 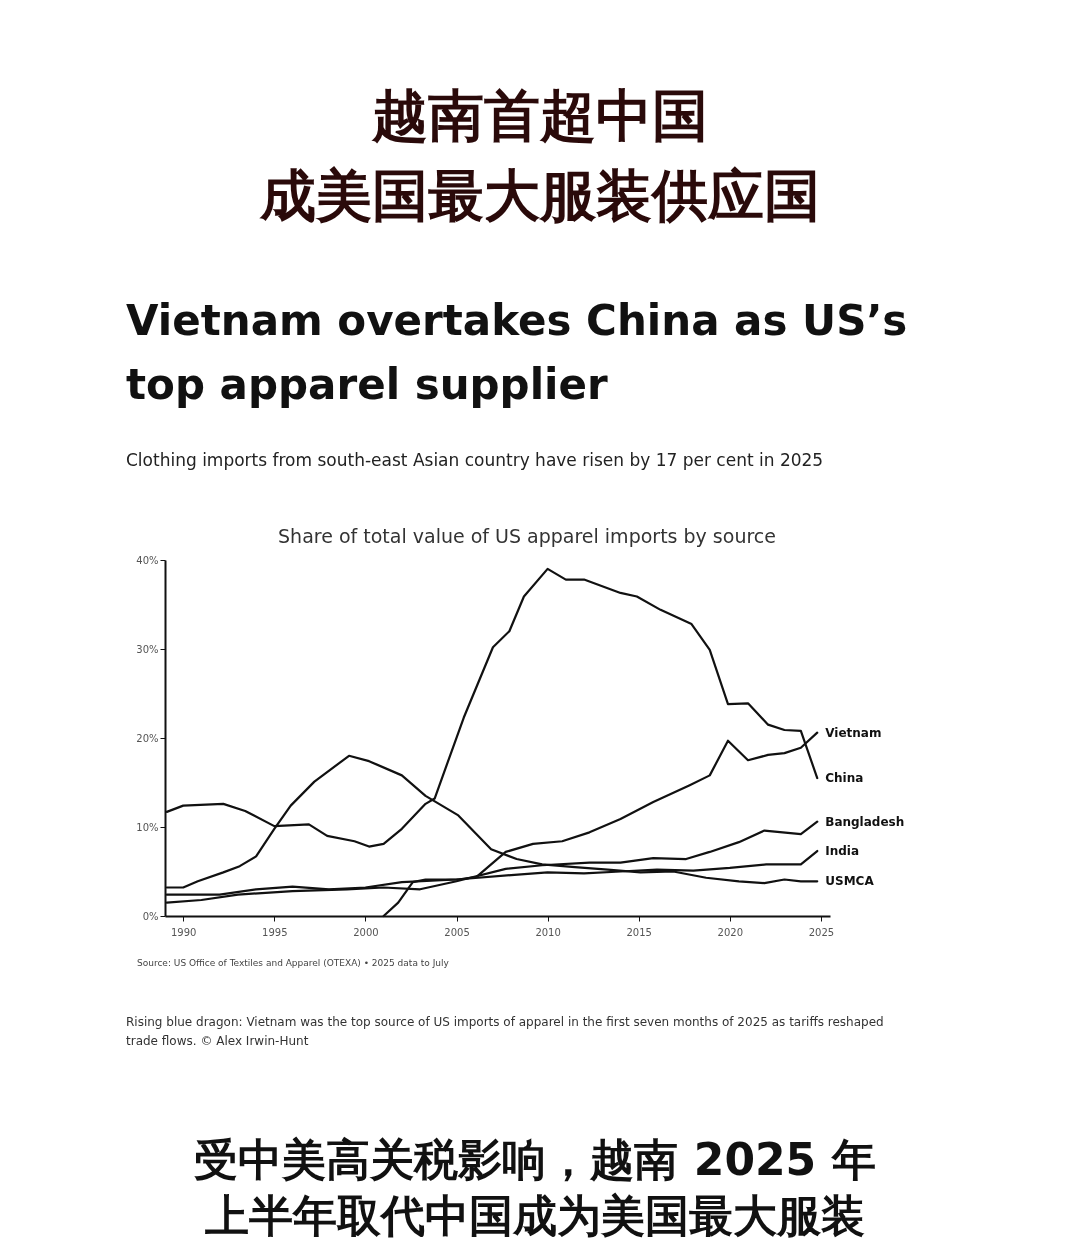 I want to click on series-label: Vietnam, so click(x=853, y=732).